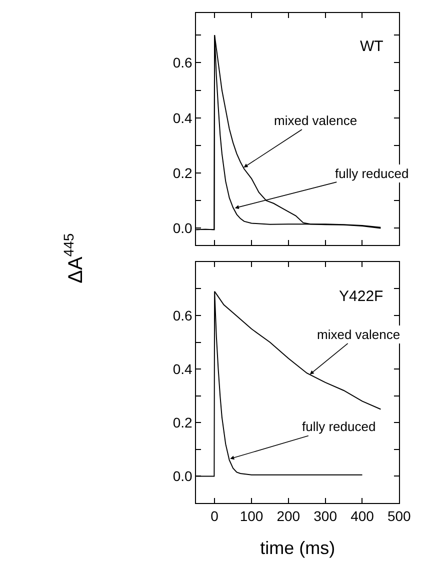 This screenshot has height=566, width=434. Describe the element at coordinates (252, 516) in the screenshot. I see `x-tick-label: 100` at that location.